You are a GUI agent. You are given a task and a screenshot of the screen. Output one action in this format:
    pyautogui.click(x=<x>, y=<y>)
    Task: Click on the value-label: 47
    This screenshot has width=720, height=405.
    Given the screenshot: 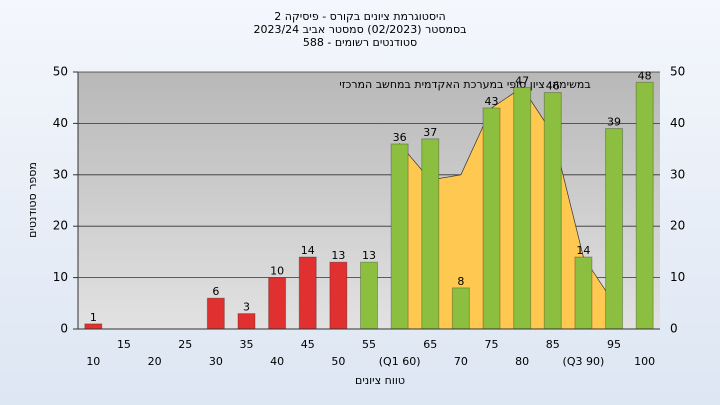 What is the action you would take?
    pyautogui.click(x=522, y=80)
    